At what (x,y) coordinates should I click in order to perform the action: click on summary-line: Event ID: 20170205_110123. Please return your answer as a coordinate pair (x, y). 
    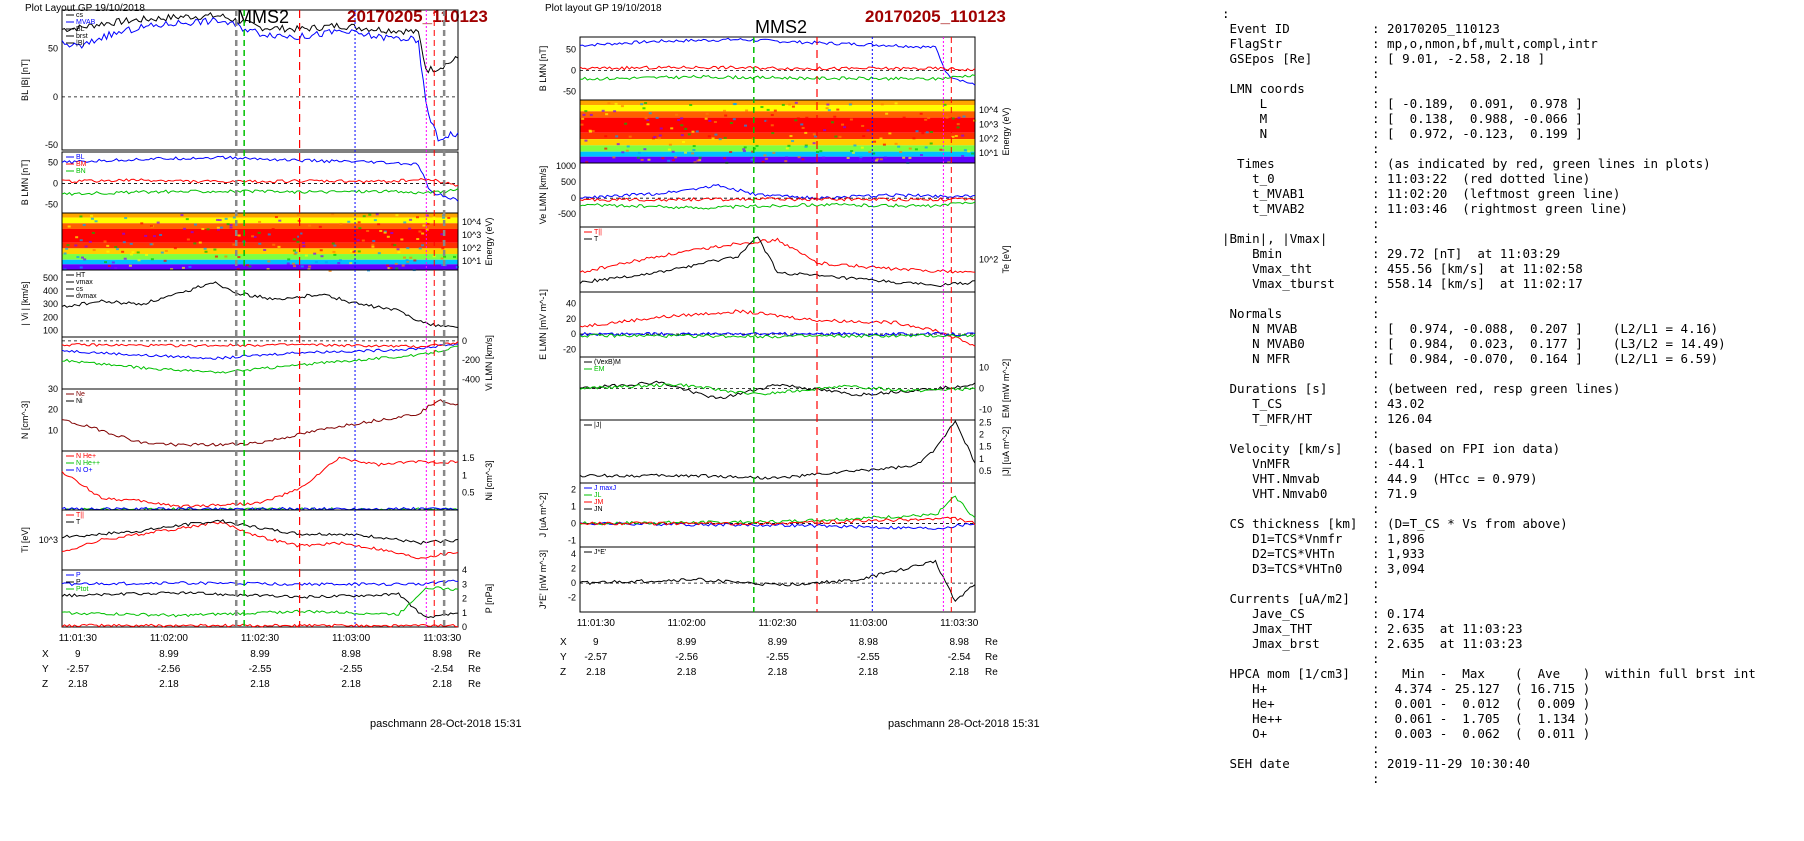
    Looking at the image, I should click on (1512, 28).